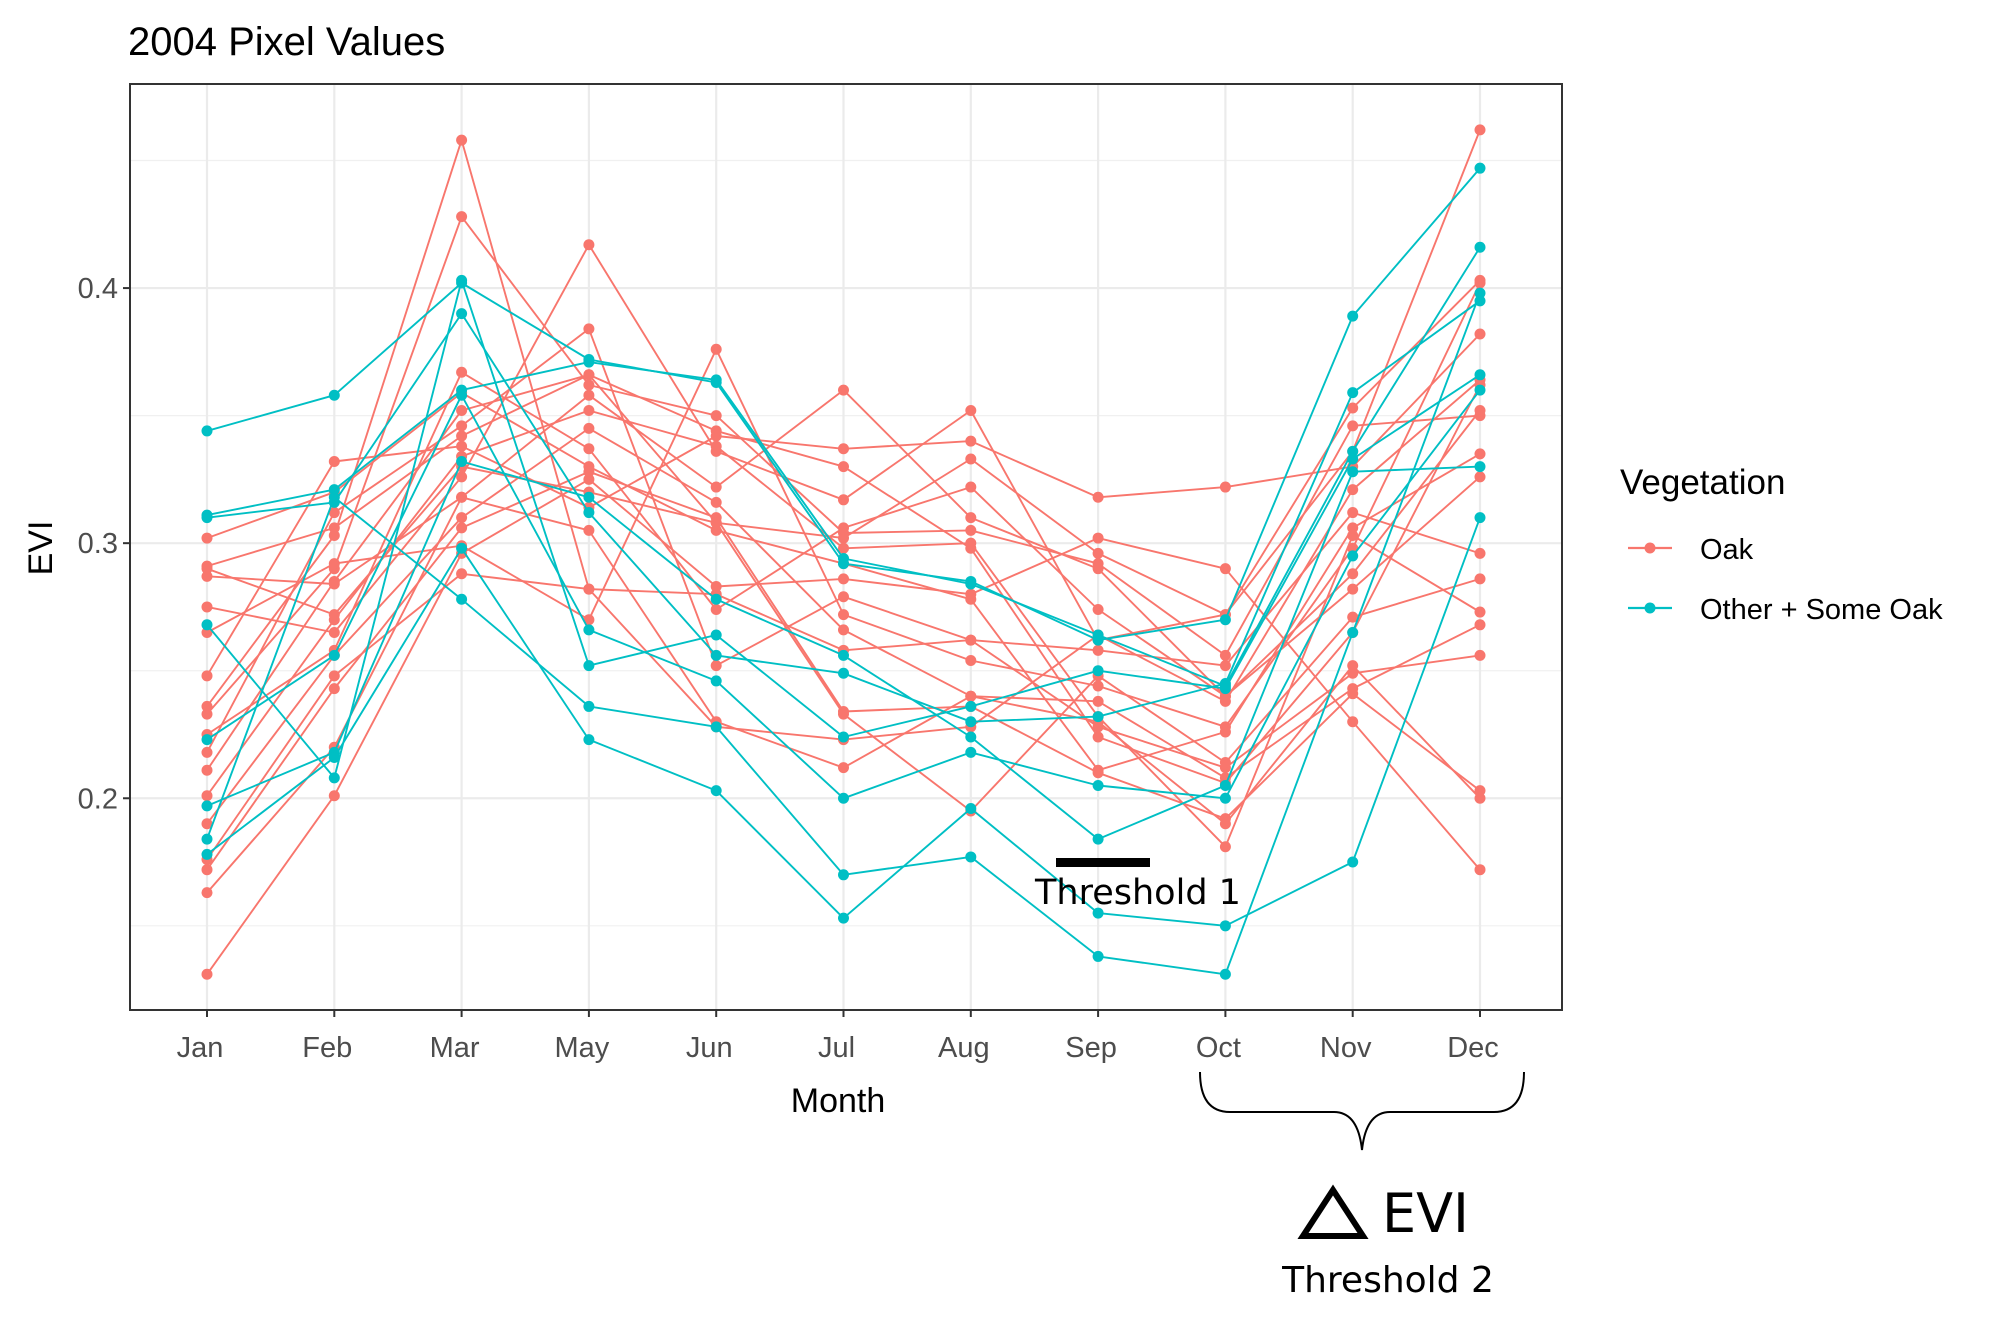 The width and height of the screenshot is (1998, 1328). What do you see at coordinates (1781, 544) in the screenshot?
I see `legend: Vegetation Oak Other + Some Oak` at bounding box center [1781, 544].